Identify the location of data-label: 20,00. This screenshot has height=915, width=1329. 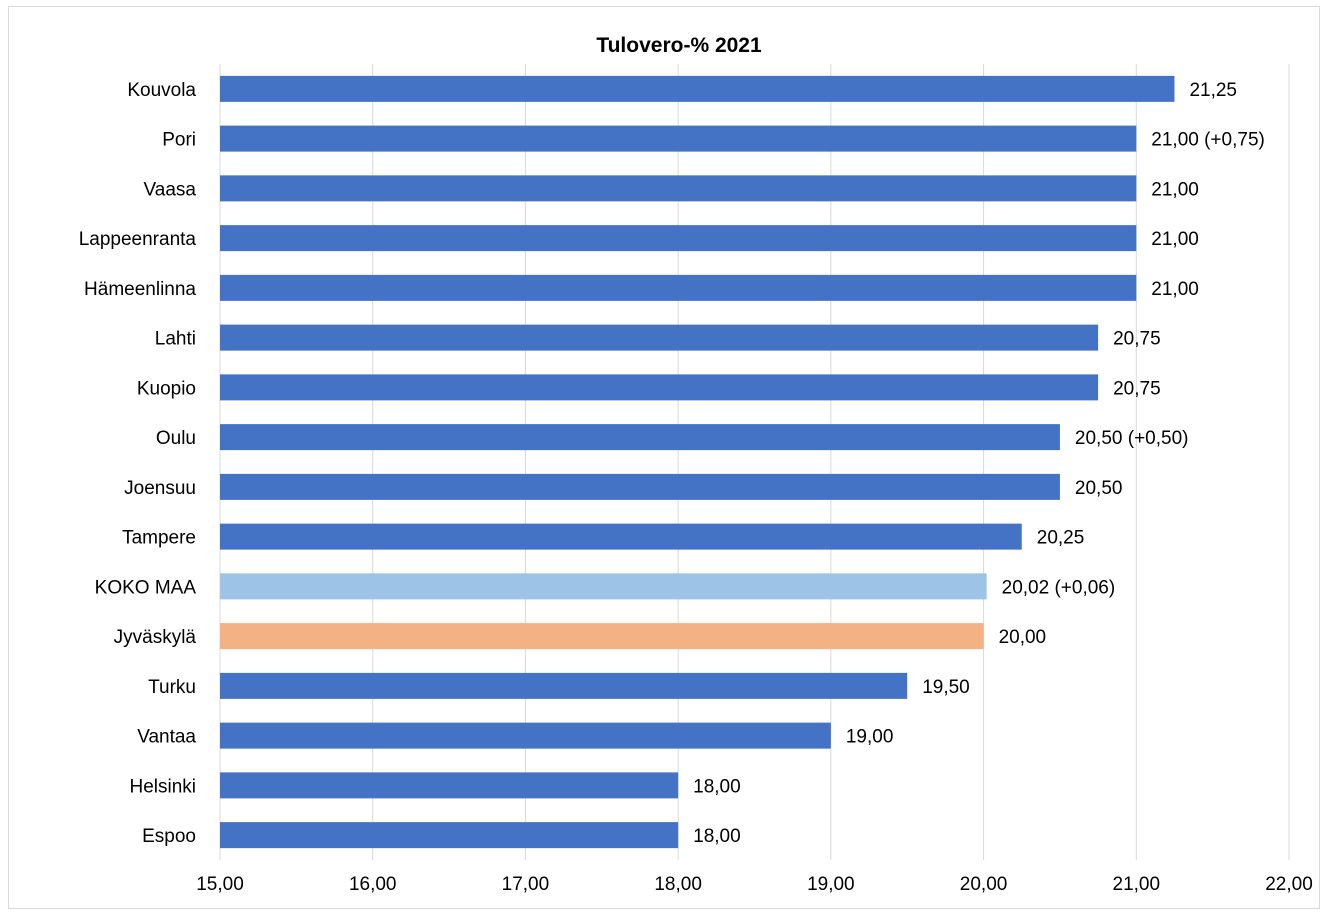
(1023, 637).